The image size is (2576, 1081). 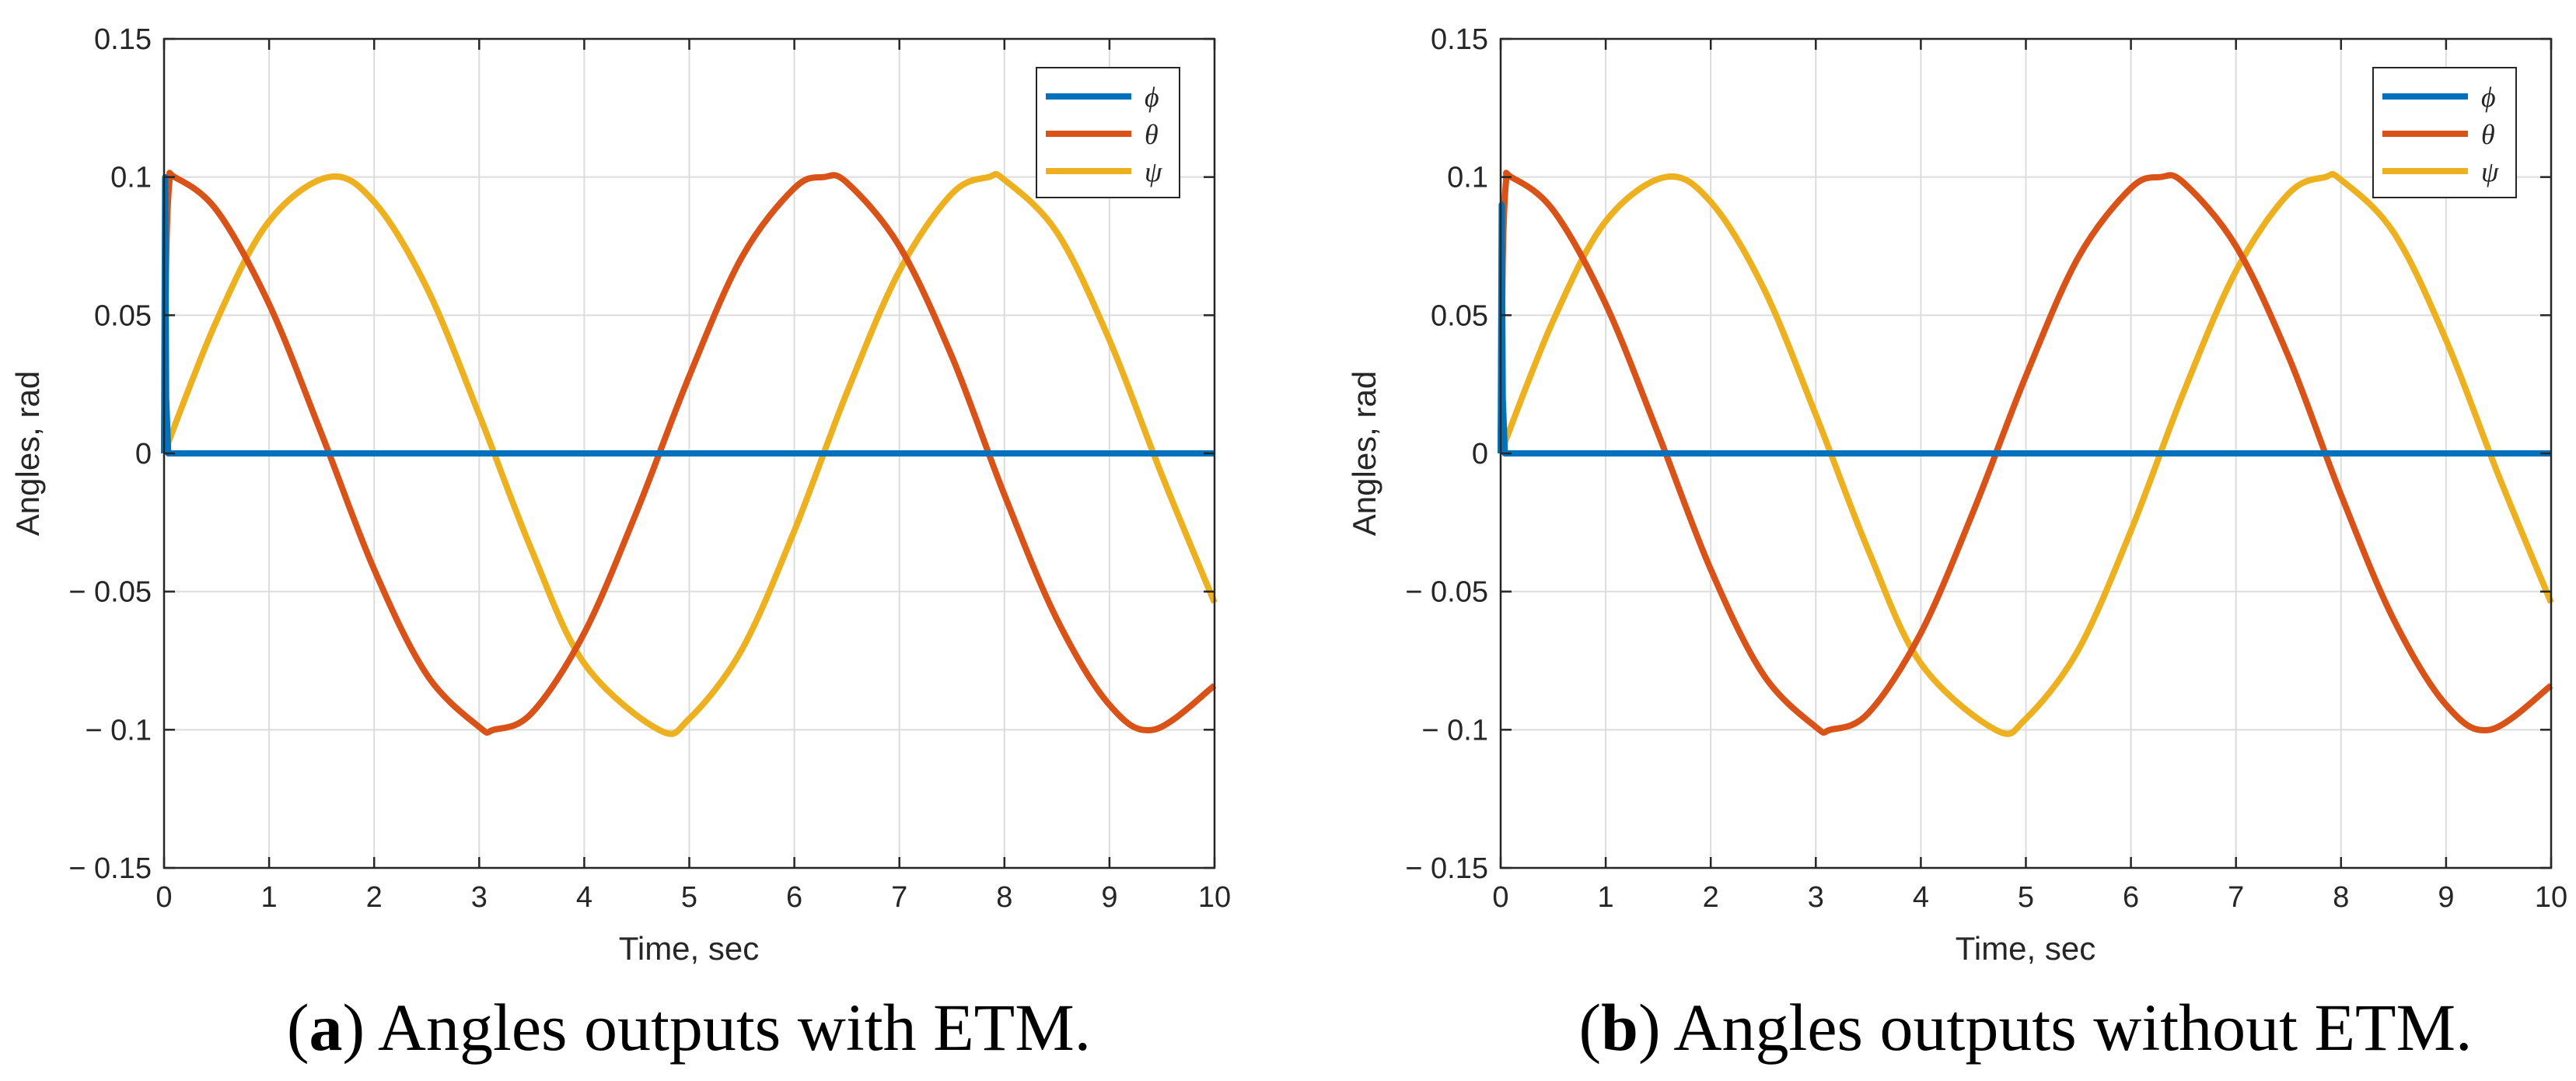 What do you see at coordinates (2341, 897) in the screenshot?
I see `panel-b-x-tick-label: 8` at bounding box center [2341, 897].